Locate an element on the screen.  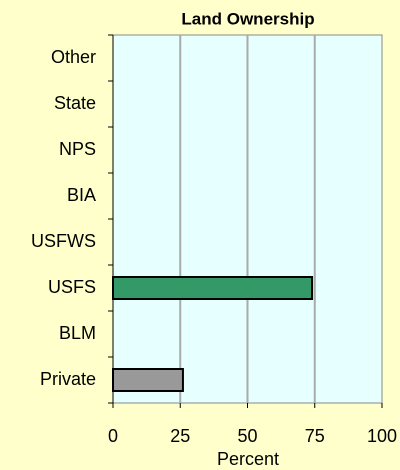
x-tick-label: 0 is located at coordinates (113, 436).